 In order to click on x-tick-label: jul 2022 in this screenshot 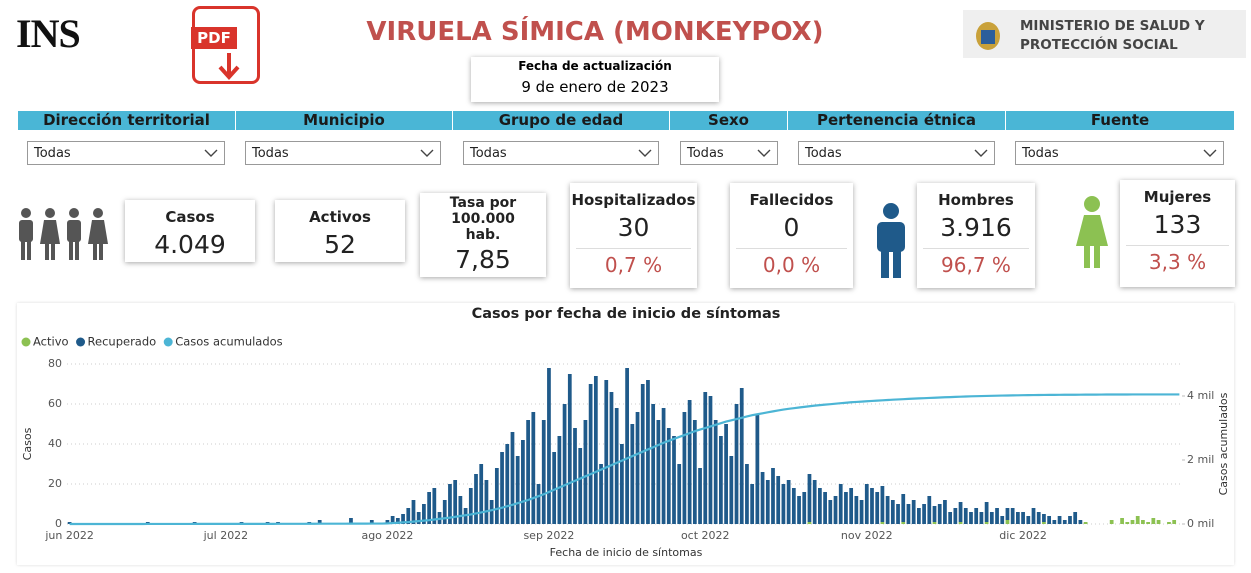, I will do `click(226, 535)`.